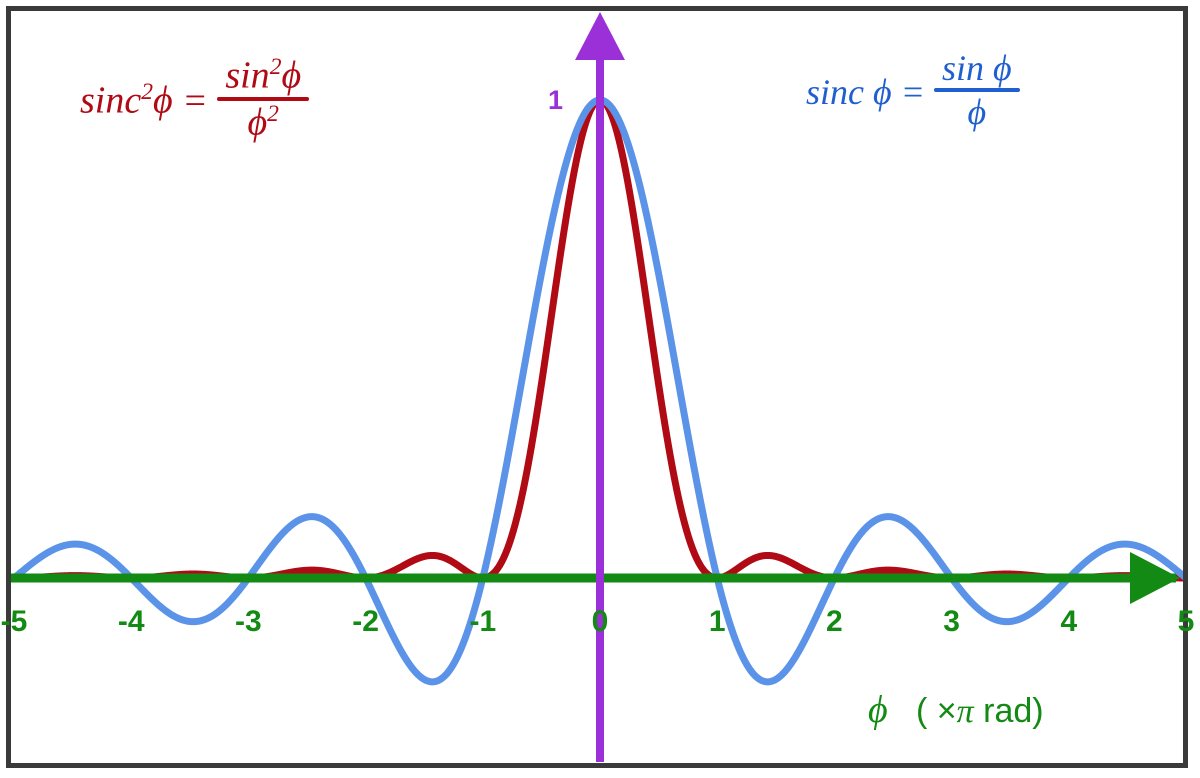 Image resolution: width=1200 pixels, height=778 pixels. What do you see at coordinates (1008, 711) in the screenshot?
I see `caption-unit: rad` at bounding box center [1008, 711].